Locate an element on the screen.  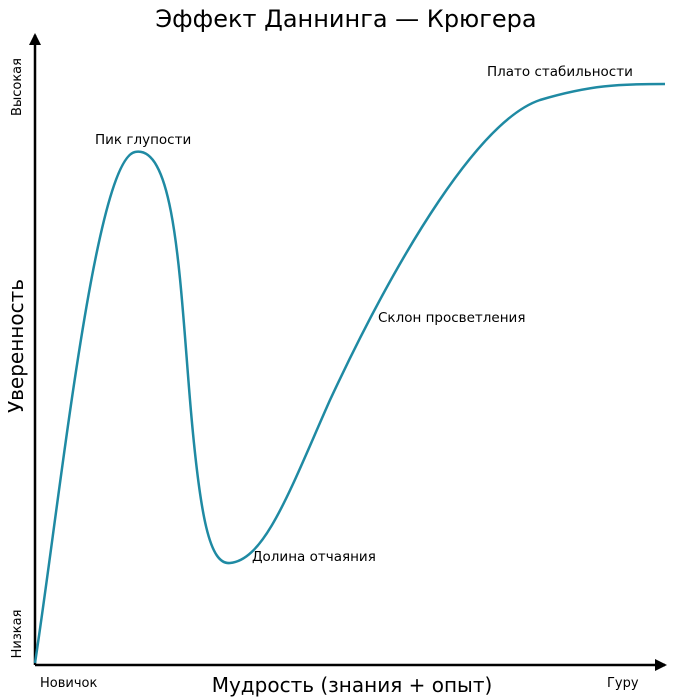
y-axis-title: Уверенность is located at coordinates (16, 346).